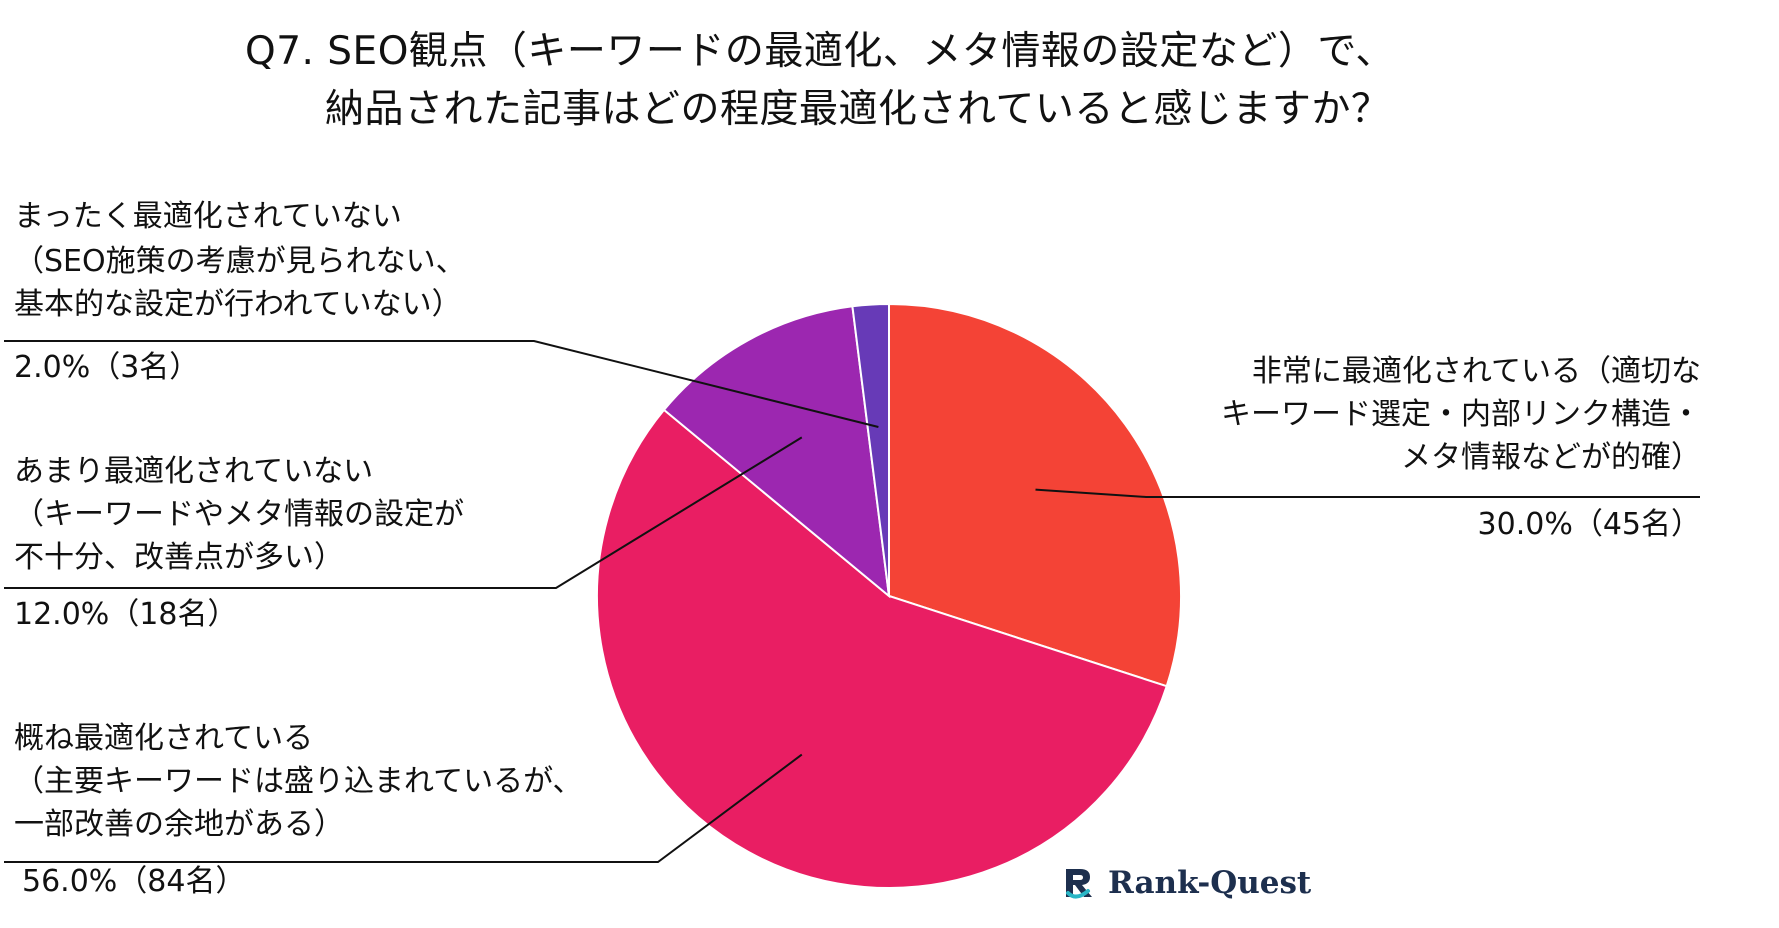  I want to click on leader-line-poorly-optimized, so click(403, 512).